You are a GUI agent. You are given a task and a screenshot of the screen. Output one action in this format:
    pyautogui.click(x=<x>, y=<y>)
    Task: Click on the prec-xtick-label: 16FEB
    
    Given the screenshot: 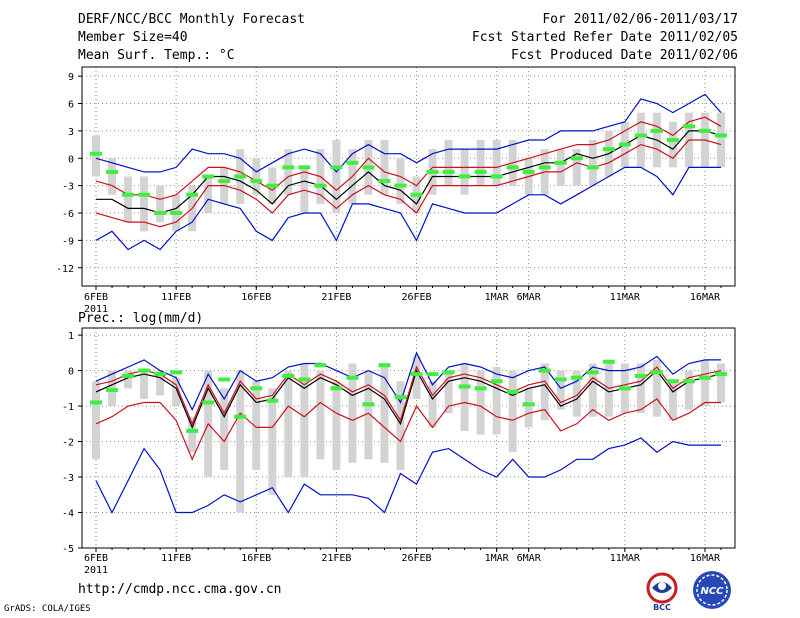 What is the action you would take?
    pyautogui.click(x=256, y=558)
    